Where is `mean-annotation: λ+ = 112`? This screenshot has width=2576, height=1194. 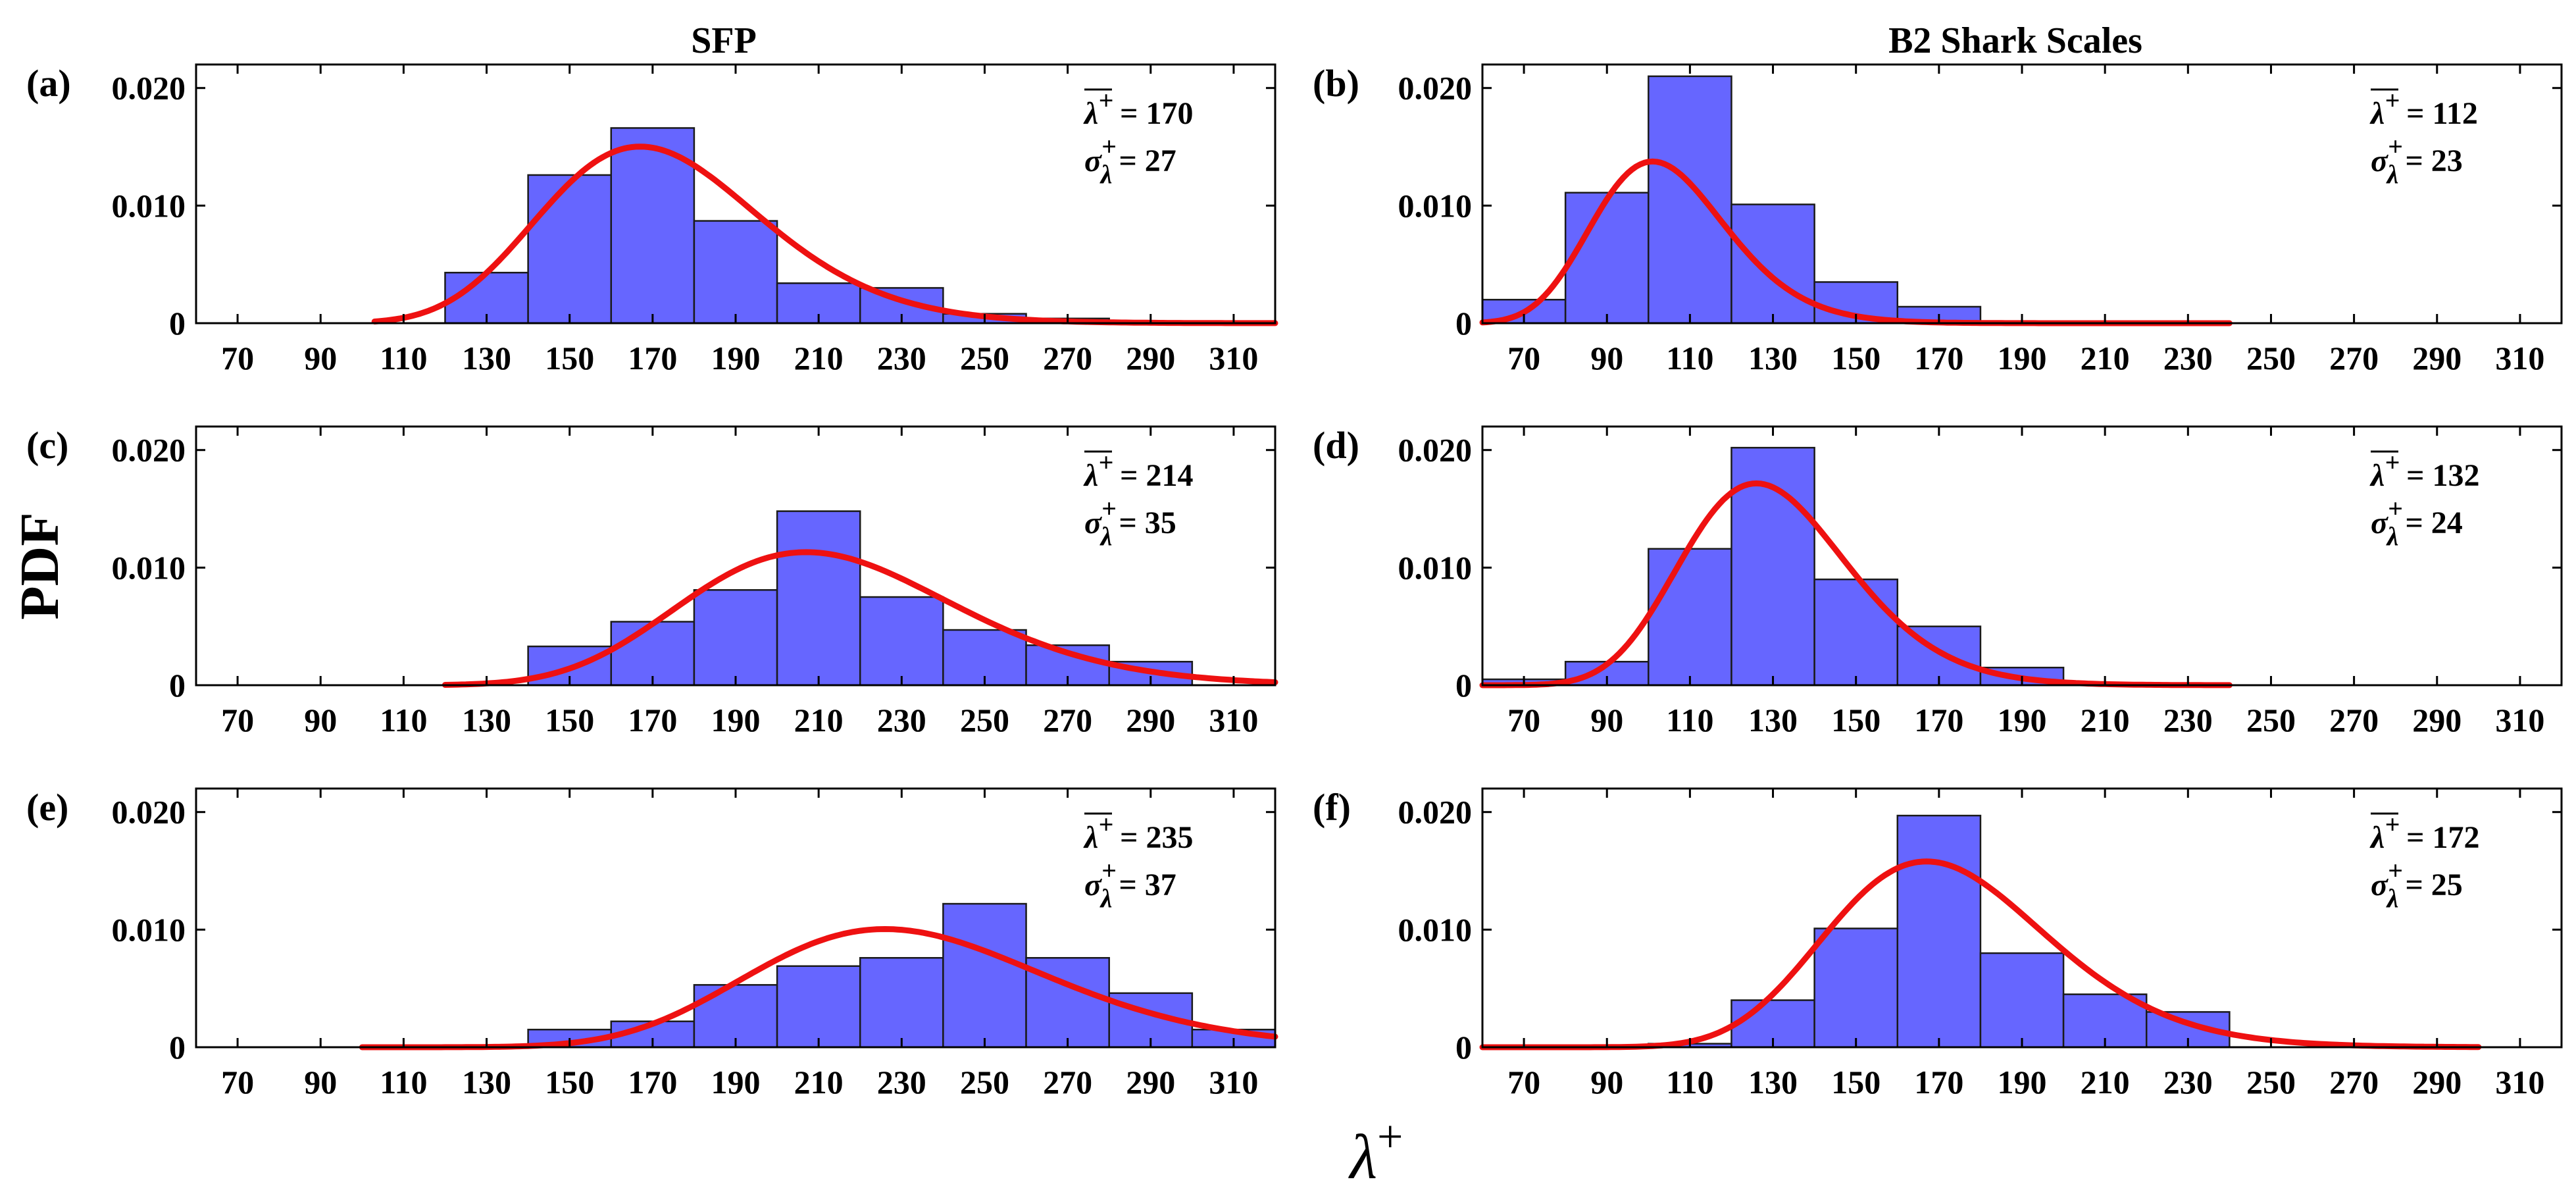
mean-annotation: λ+ = 112 is located at coordinates (2423, 108).